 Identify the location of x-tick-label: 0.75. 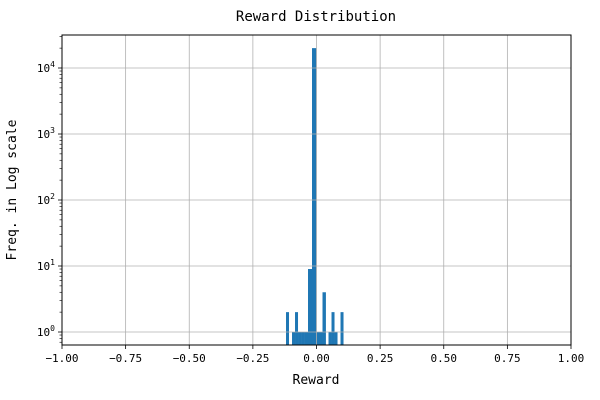
(507, 358).